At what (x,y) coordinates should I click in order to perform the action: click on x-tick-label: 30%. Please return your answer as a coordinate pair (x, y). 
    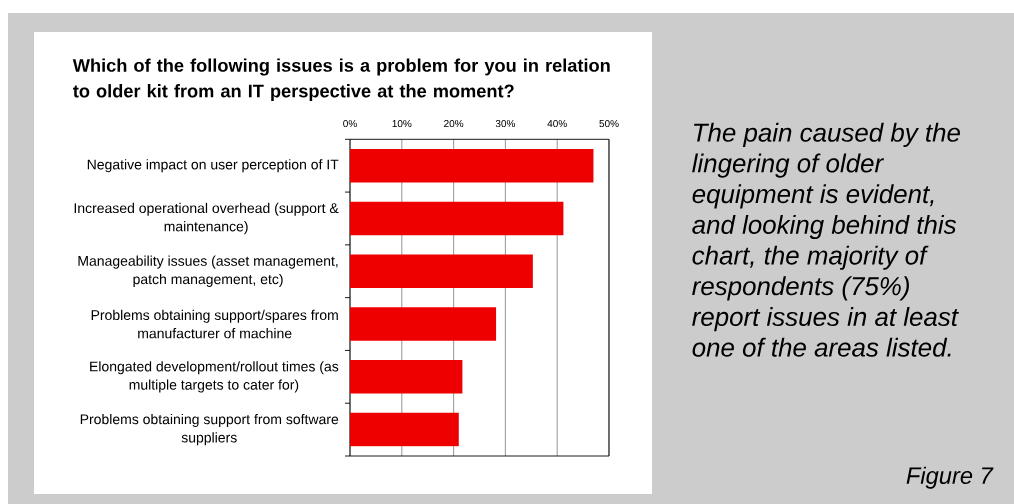
    Looking at the image, I should click on (505, 124).